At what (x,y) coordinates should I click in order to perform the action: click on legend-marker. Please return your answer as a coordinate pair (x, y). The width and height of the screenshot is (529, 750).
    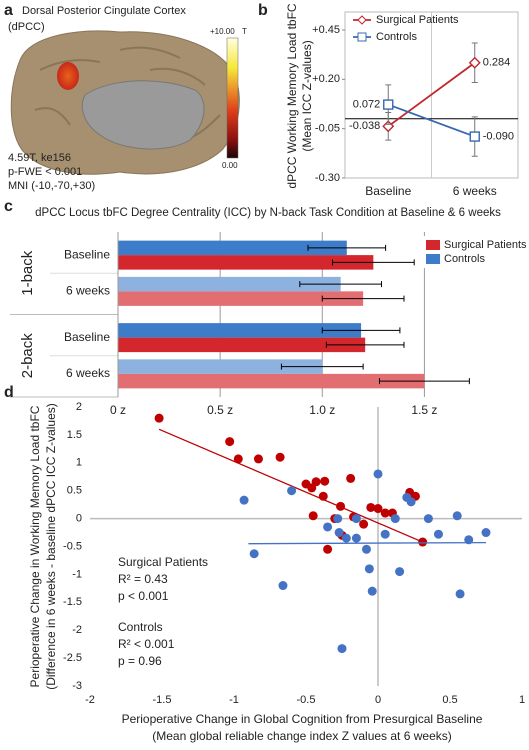
    Looking at the image, I should click on (362, 37).